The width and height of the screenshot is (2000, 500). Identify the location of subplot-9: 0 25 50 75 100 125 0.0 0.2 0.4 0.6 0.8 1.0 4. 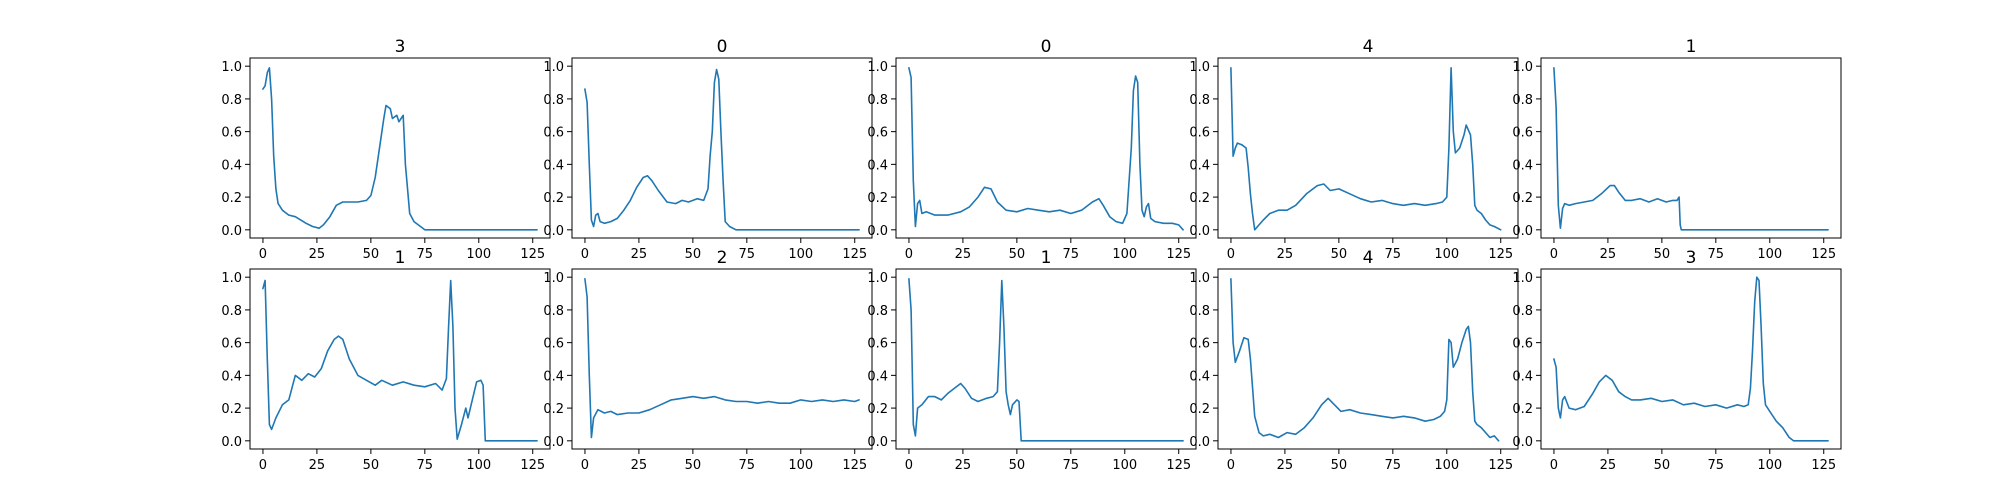
(1354, 360).